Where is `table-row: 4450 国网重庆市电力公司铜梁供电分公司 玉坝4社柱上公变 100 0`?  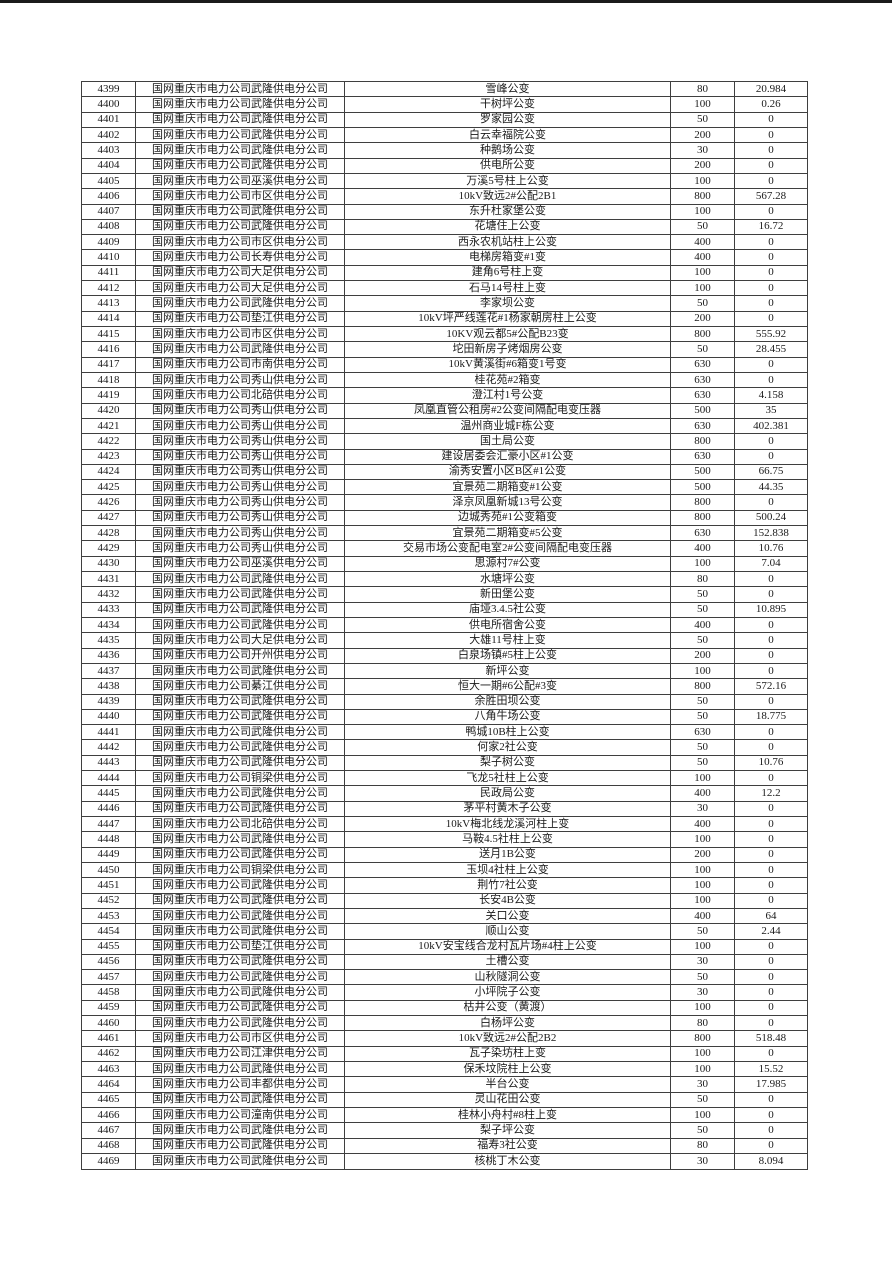 table-row: 4450 国网重庆市电力公司铜梁供电分公司 玉坝4社柱上公变 100 0 is located at coordinates (444, 870).